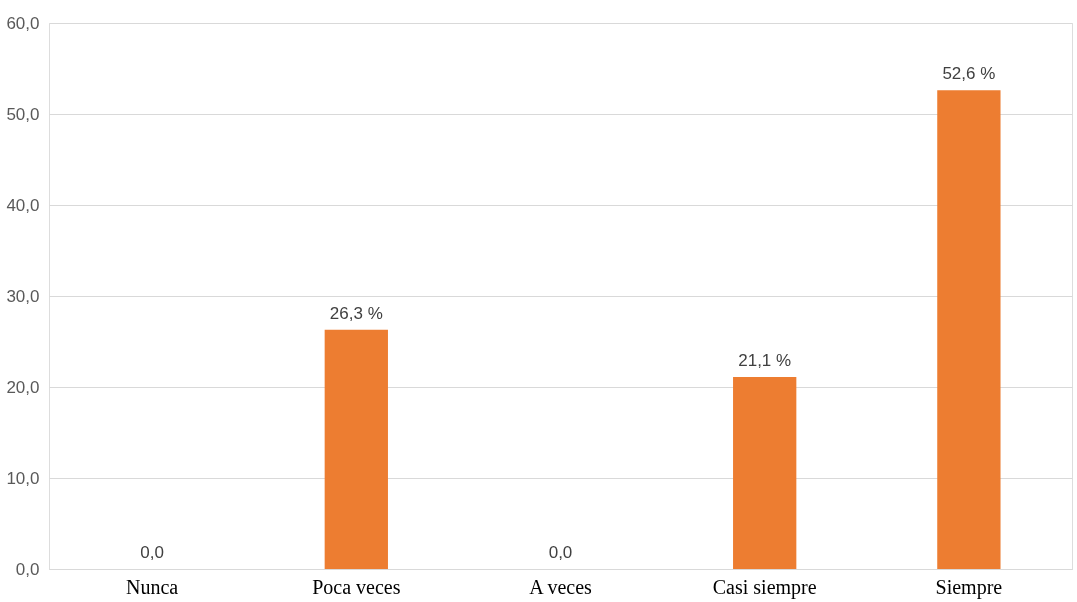 The image size is (1077, 602). Describe the element at coordinates (561, 586) in the screenshot. I see `x-tick-label: A veces` at that location.